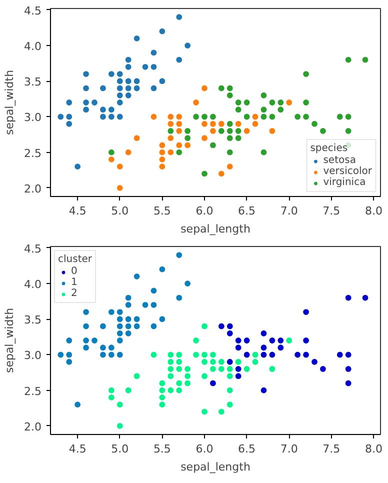  I want to click on y-tick-label: 3.0, so click(33, 117).